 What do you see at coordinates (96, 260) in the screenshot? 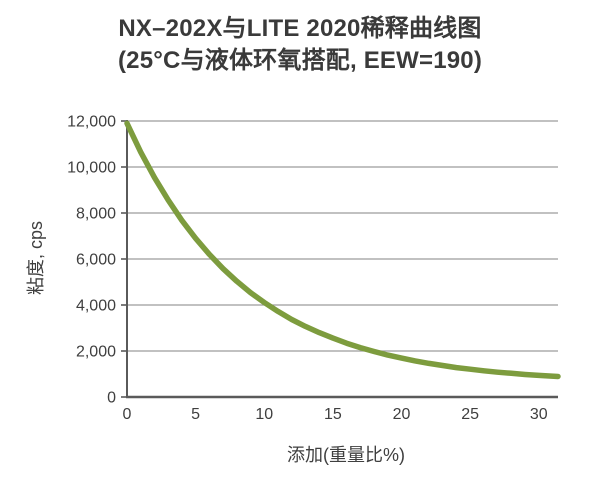
I see `y-tick-label: 6,000` at bounding box center [96, 260].